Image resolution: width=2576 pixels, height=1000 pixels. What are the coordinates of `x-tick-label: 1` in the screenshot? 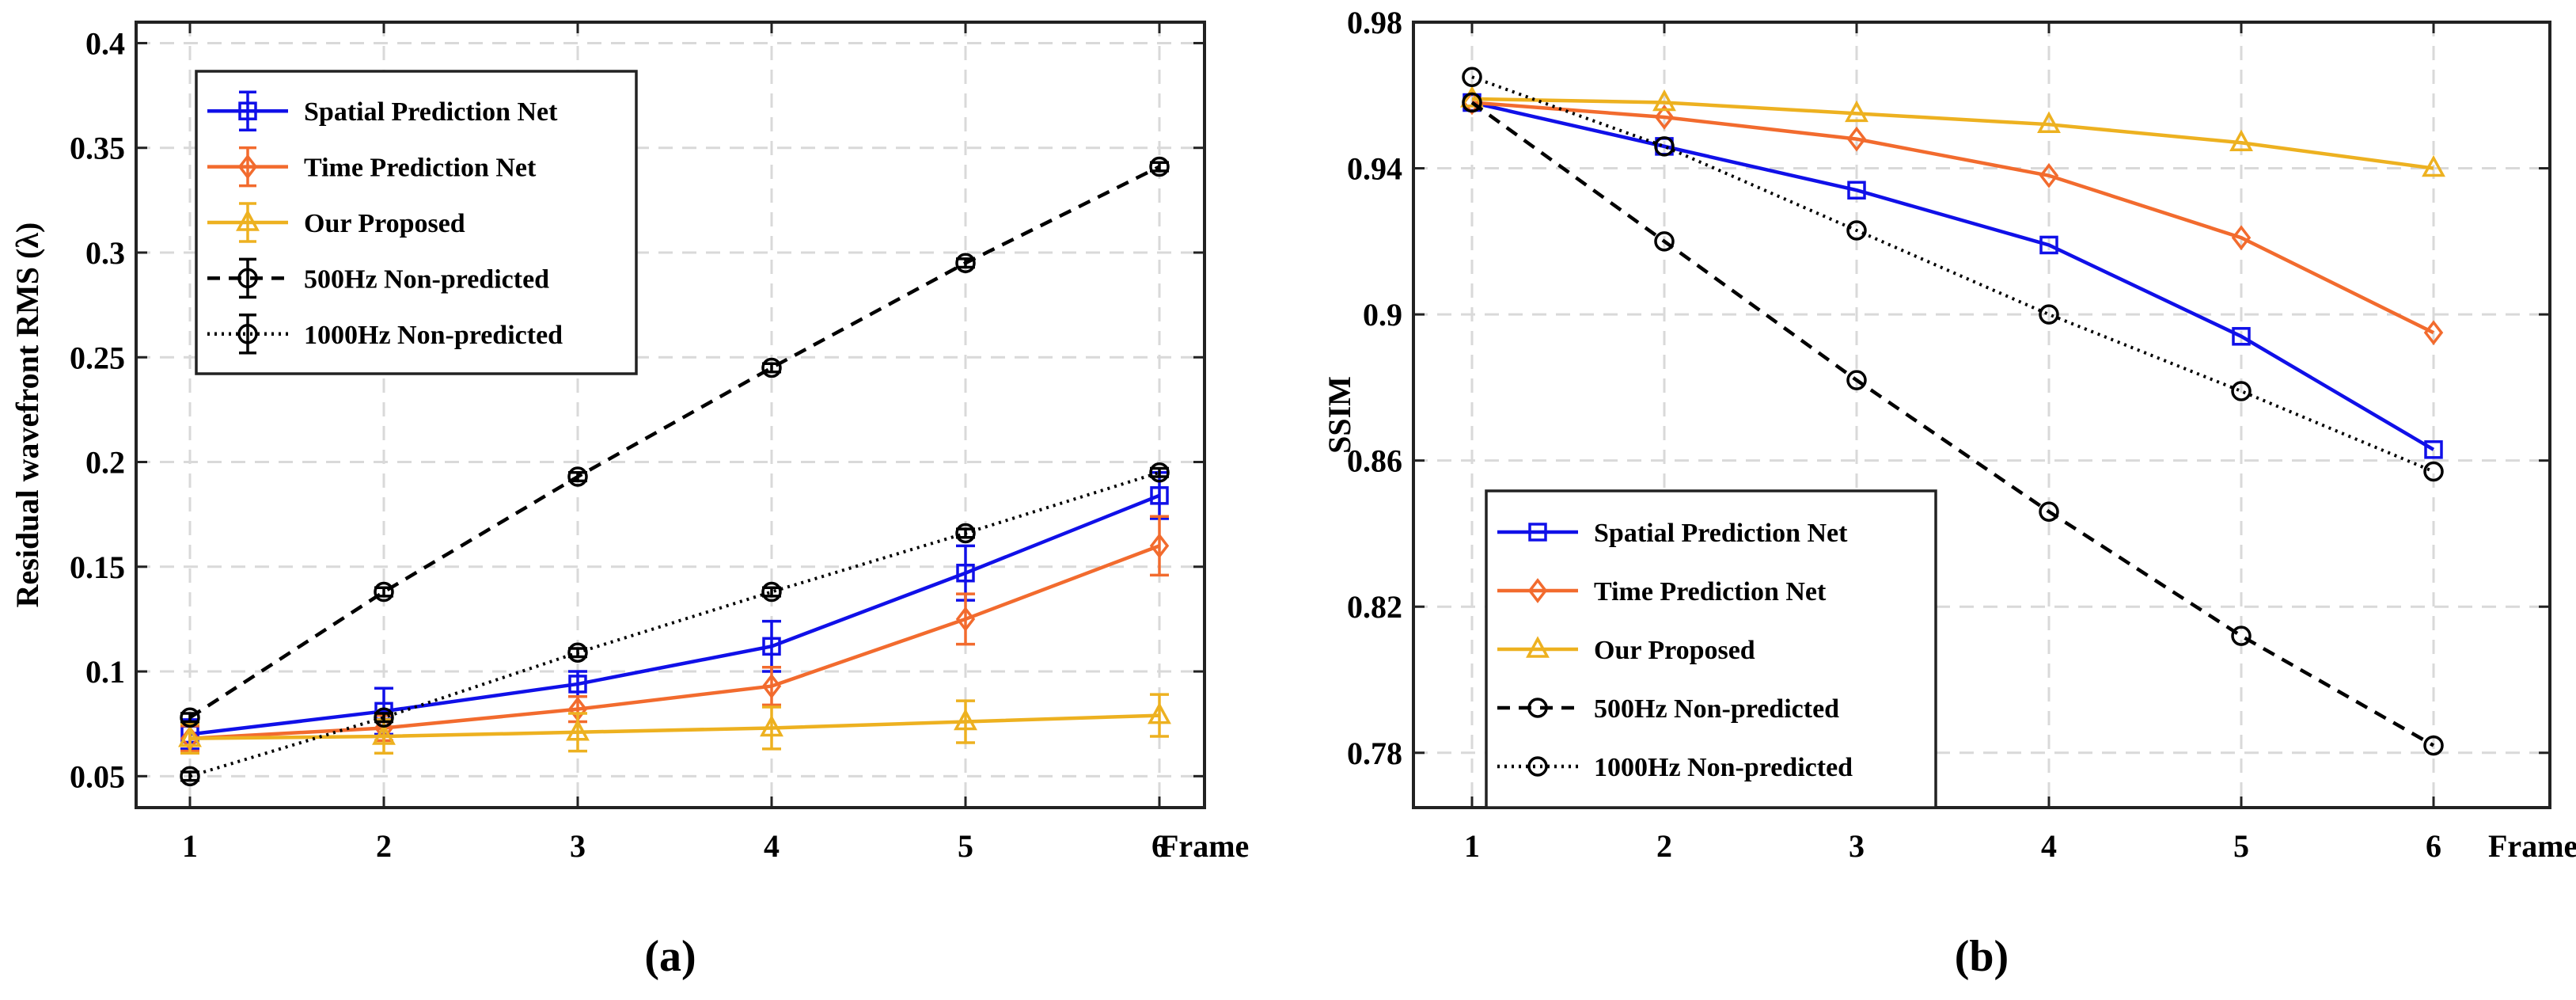 It's located at (1472, 846).